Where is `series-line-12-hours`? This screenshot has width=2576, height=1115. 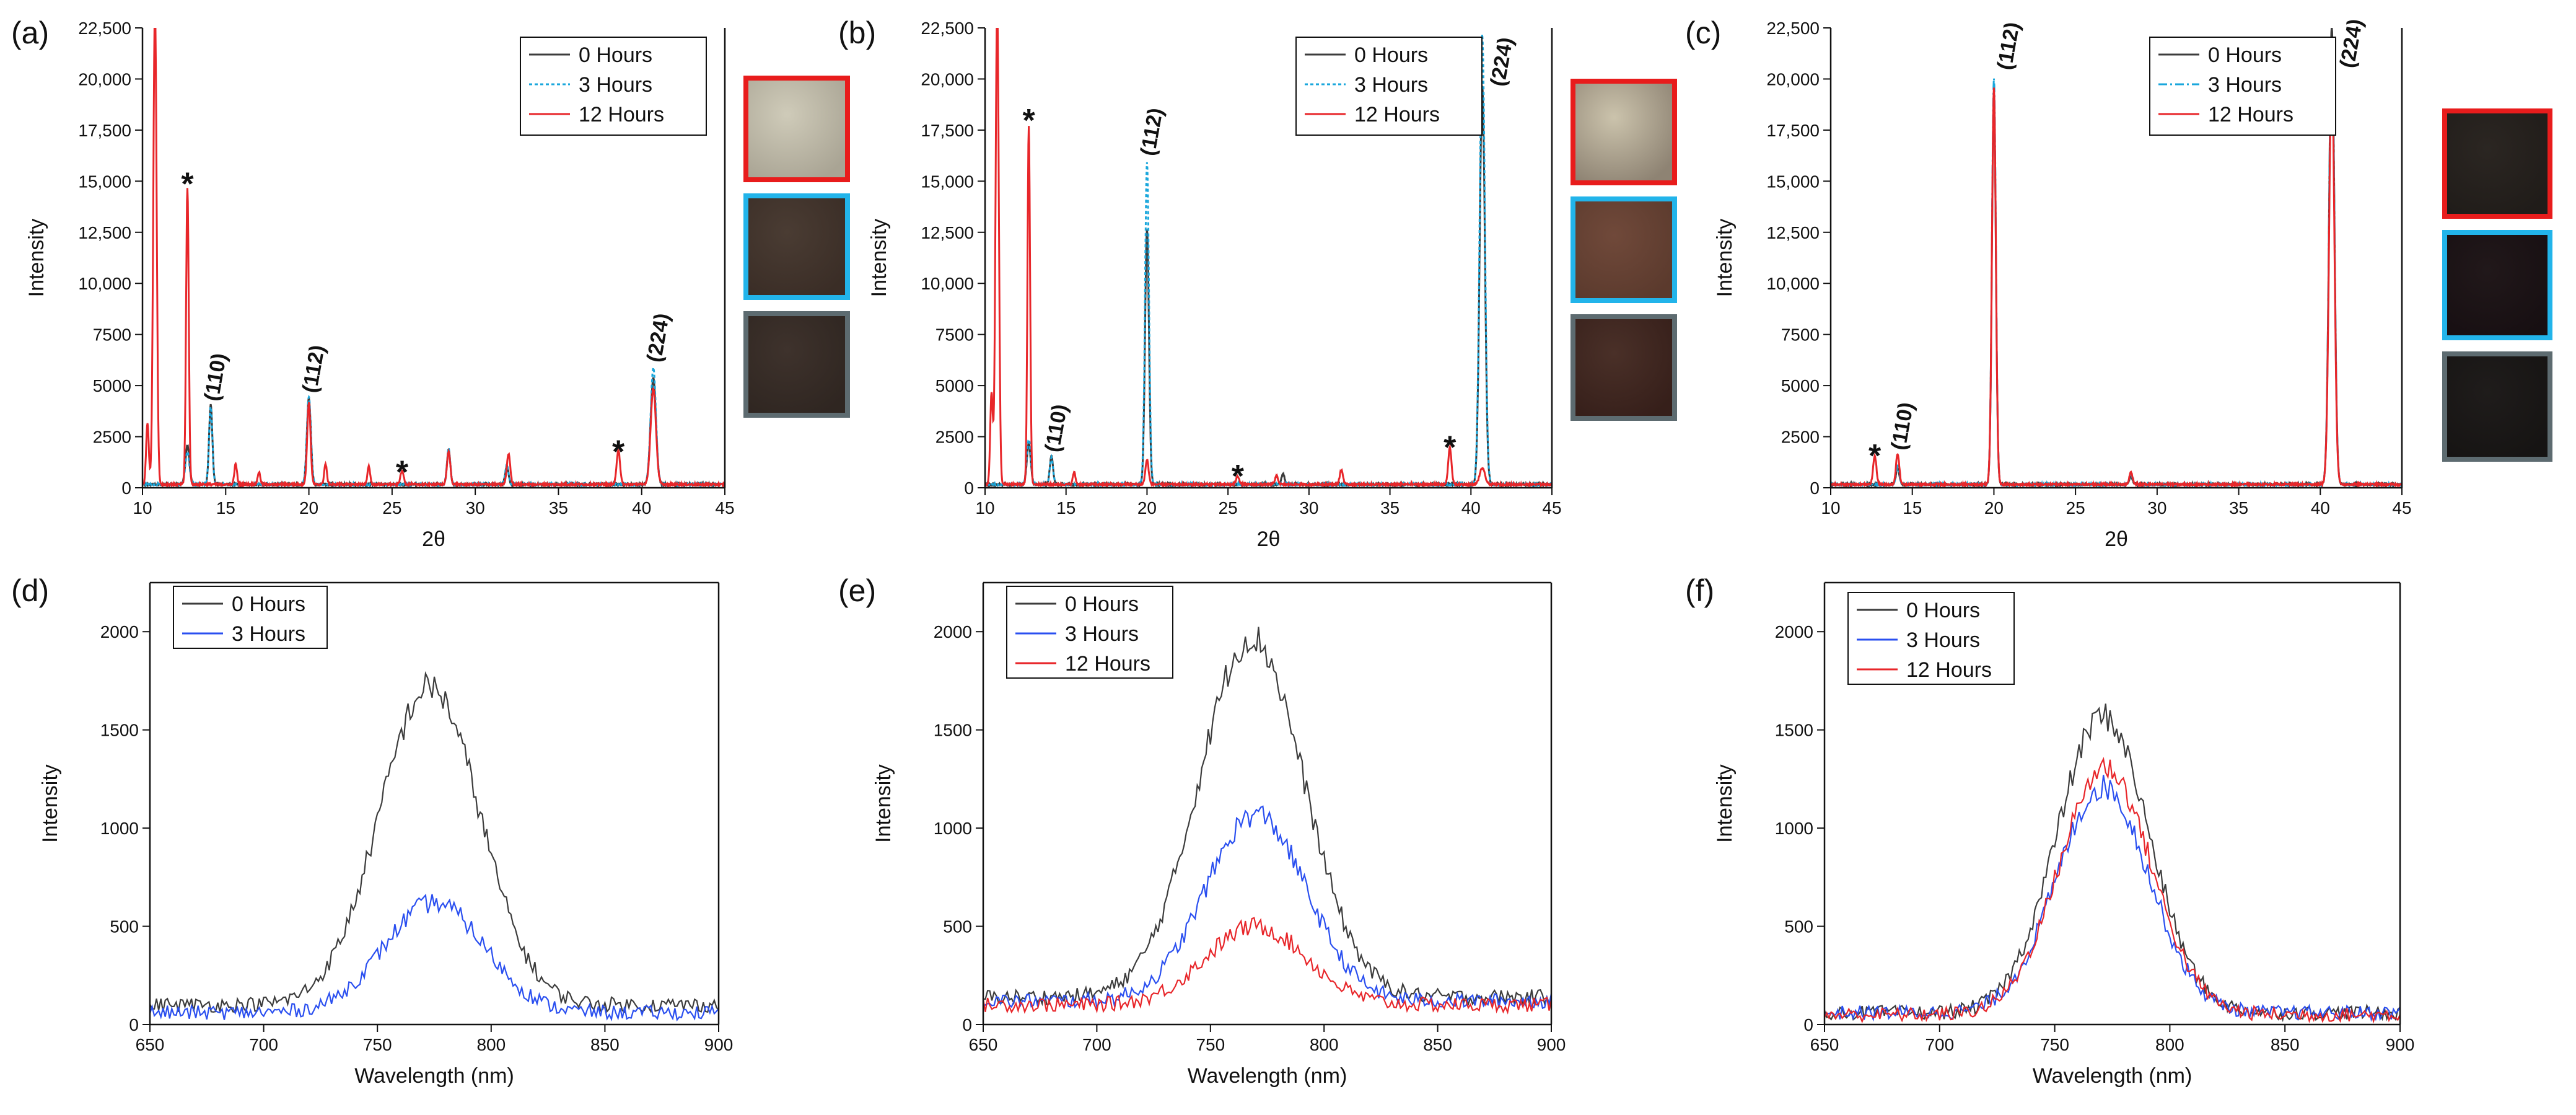 series-line-12-hours is located at coordinates (2116, 276).